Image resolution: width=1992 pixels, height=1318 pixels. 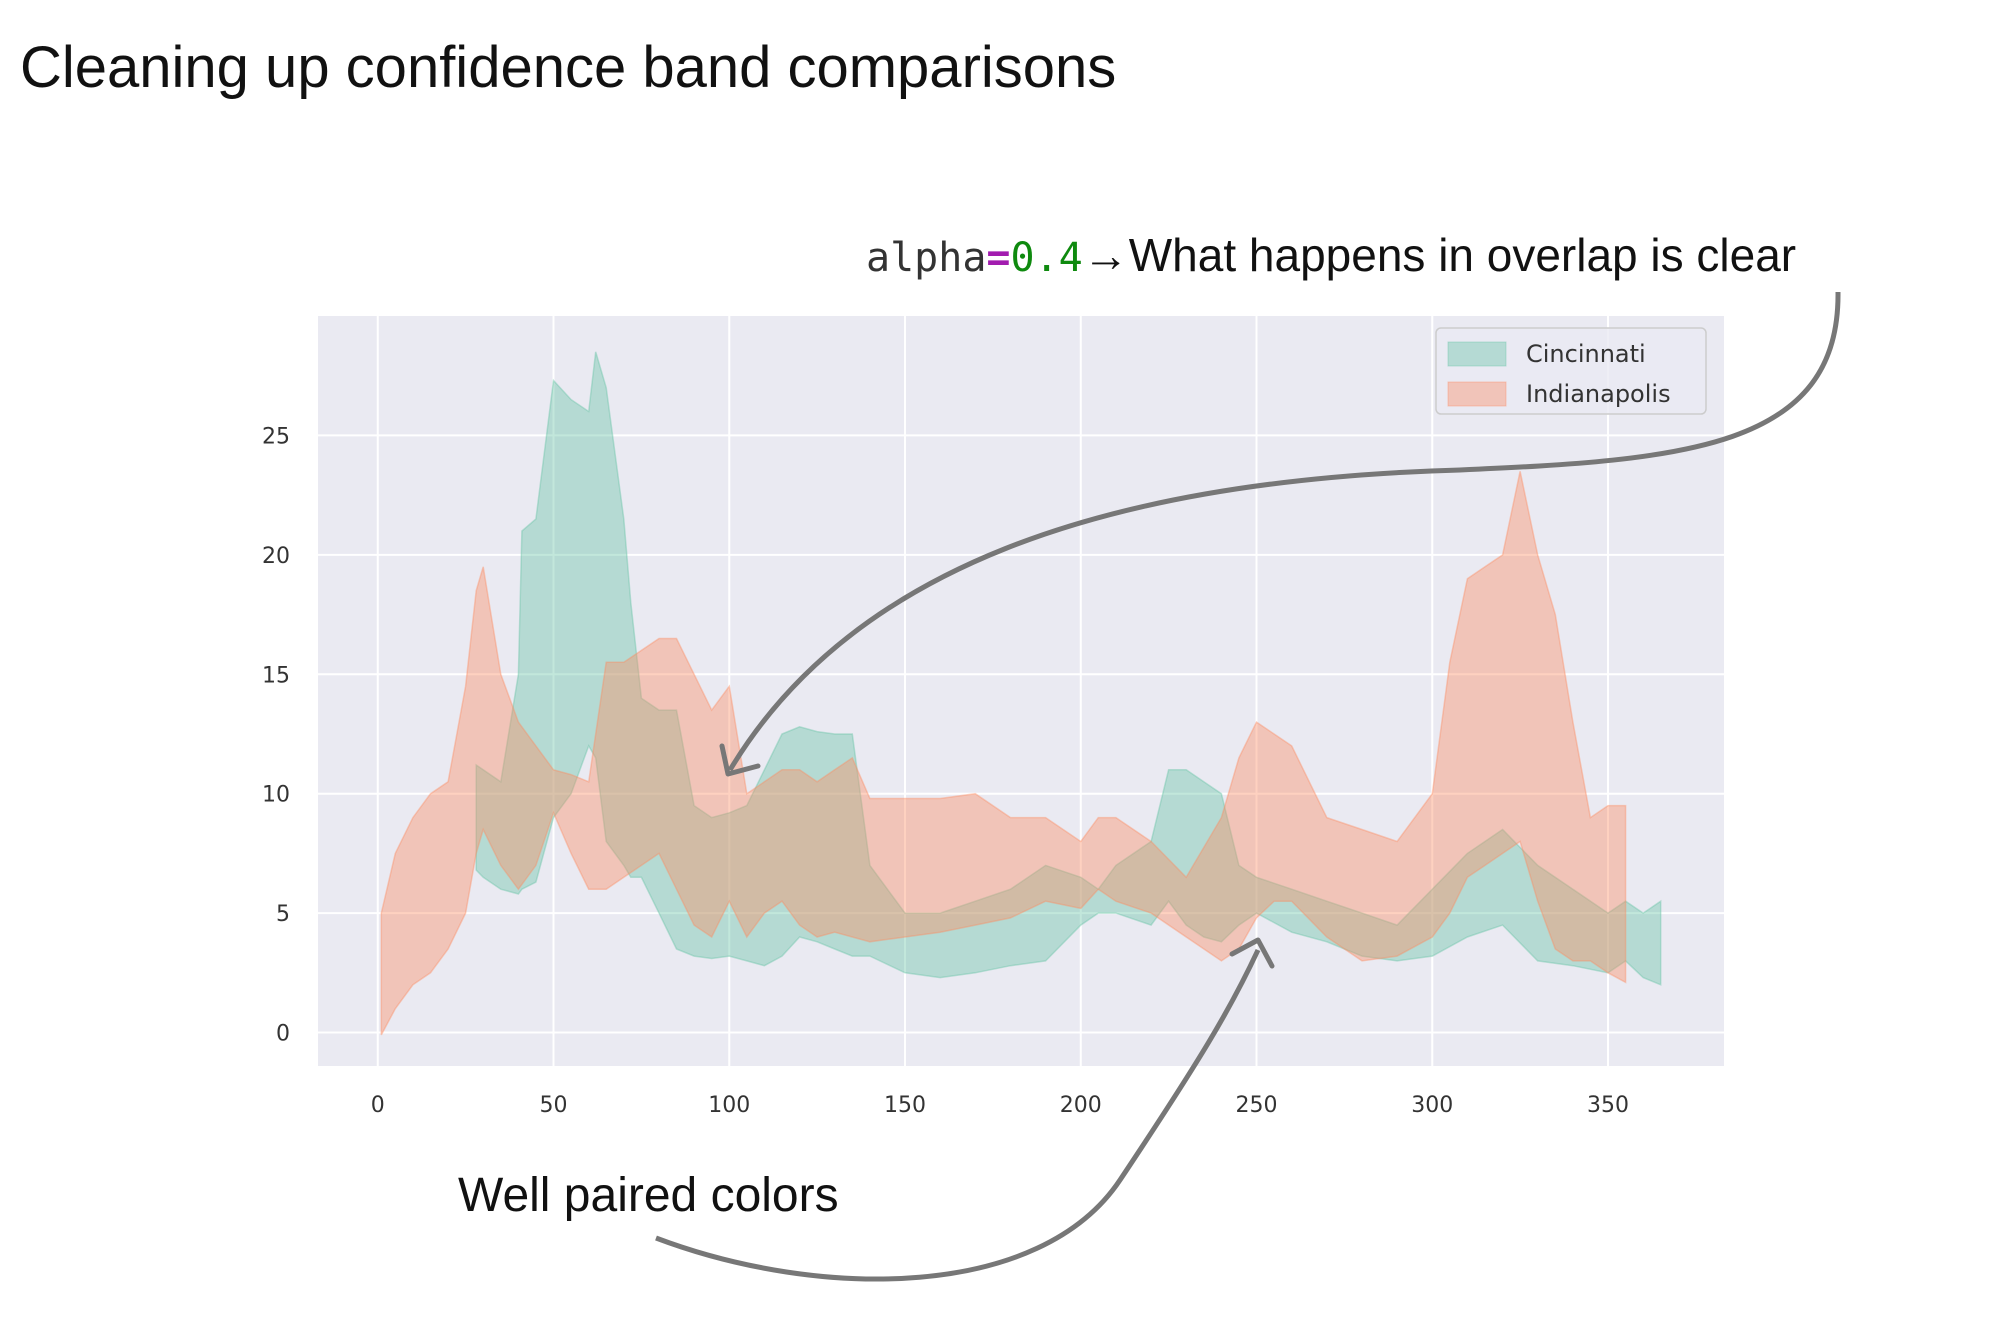 What do you see at coordinates (1432, 1105) in the screenshot?
I see `x-tick-label: 300` at bounding box center [1432, 1105].